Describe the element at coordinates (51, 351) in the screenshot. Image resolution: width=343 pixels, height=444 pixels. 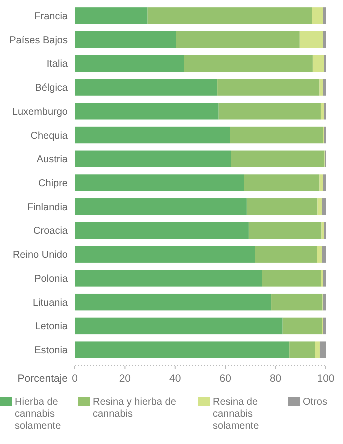
I see `y-tick-label: Estonia` at that location.